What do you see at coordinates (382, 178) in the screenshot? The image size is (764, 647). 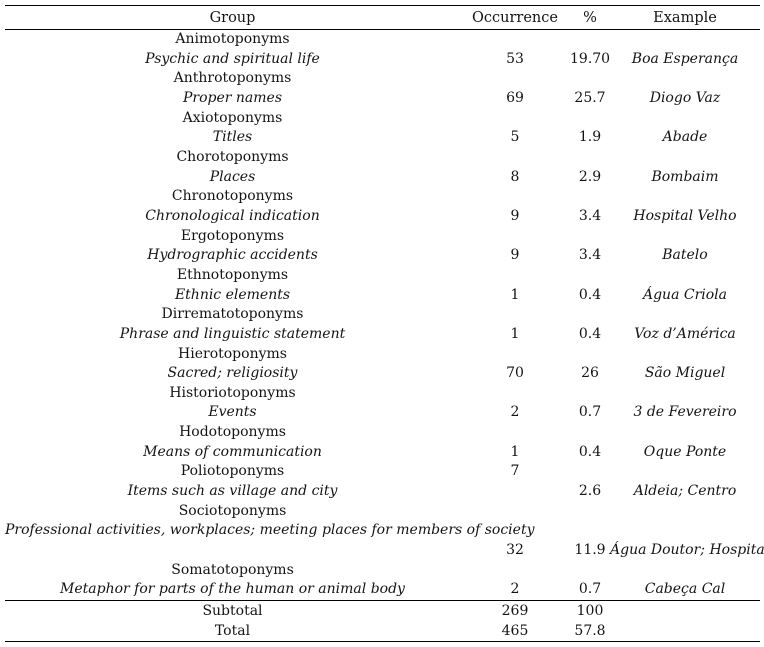 I see `table-row: Places 8 2.9 Bombaim` at bounding box center [382, 178].